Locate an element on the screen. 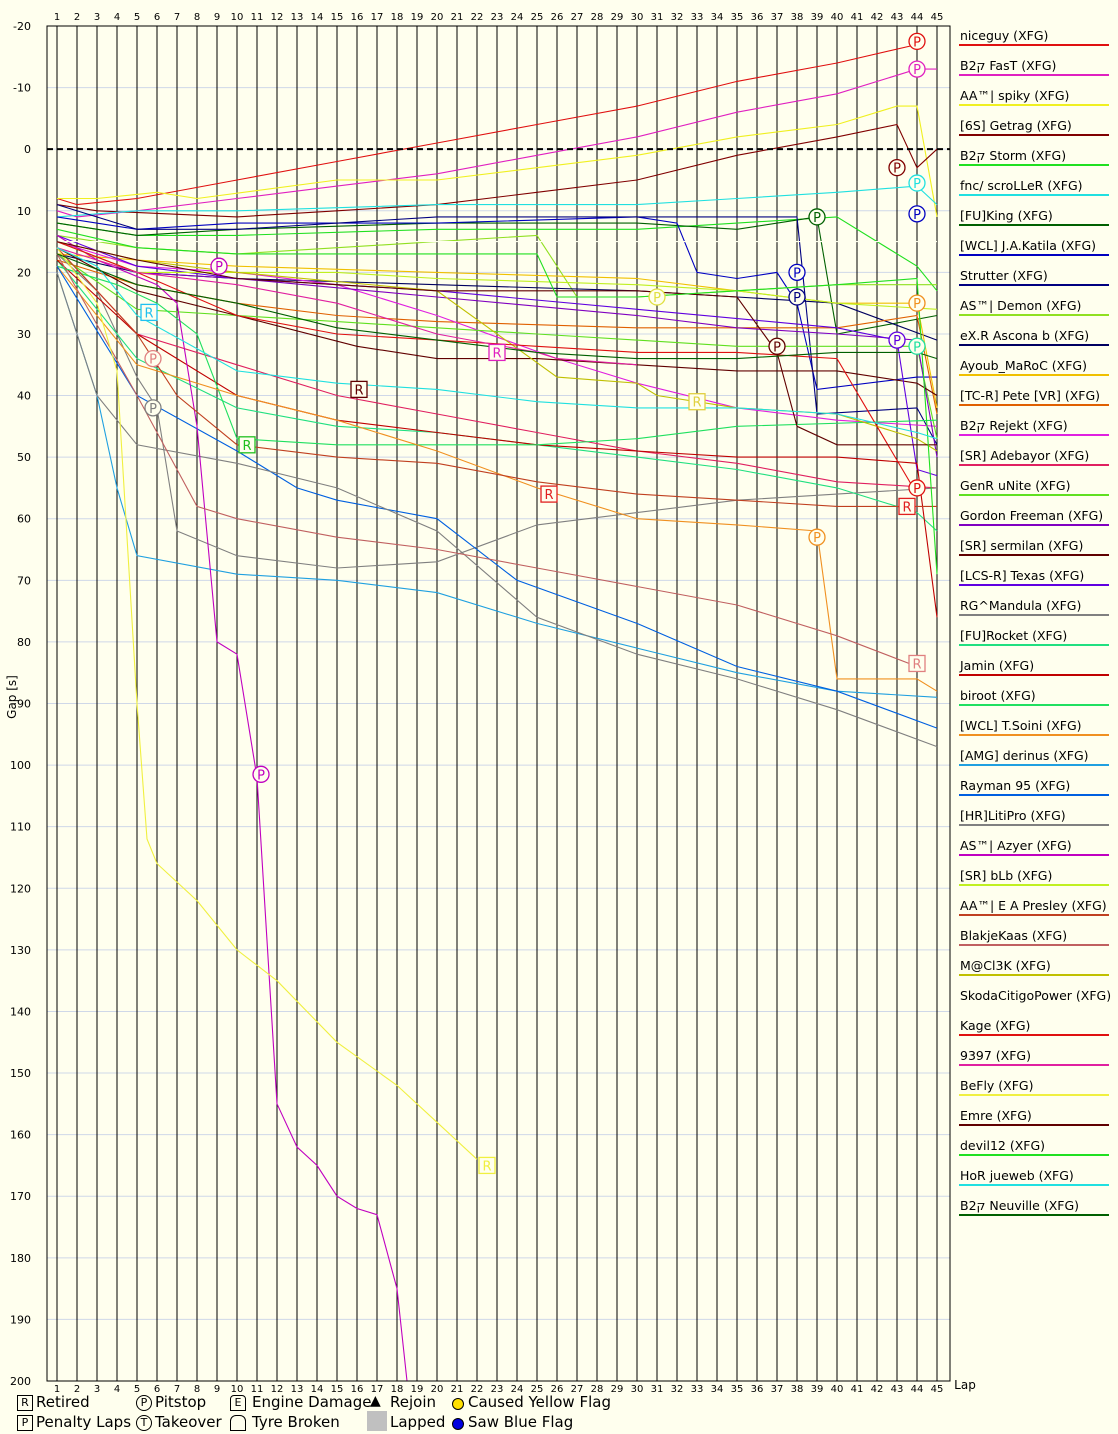 The image size is (1118, 1434). x-tick-label-bottom: 26 is located at coordinates (557, 1389).